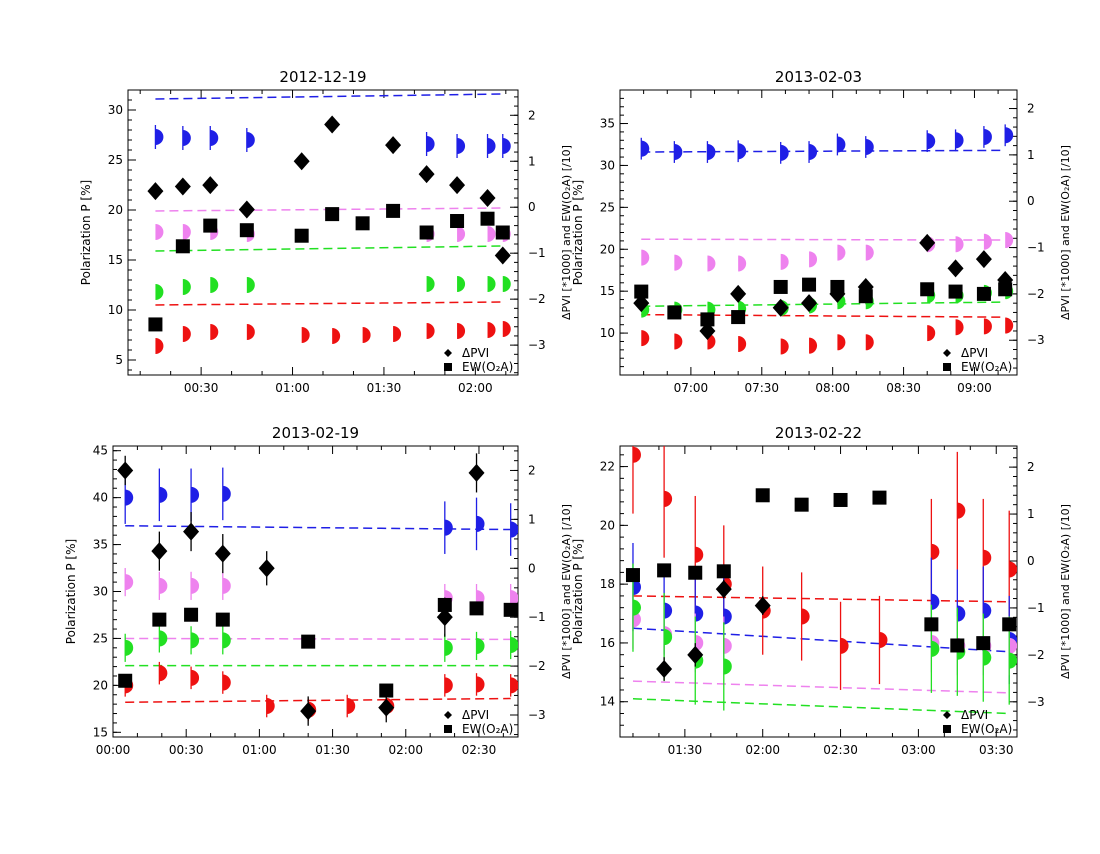 This screenshot has height=854, width=1100. Describe the element at coordinates (903, 388) in the screenshot. I see `x-tick-label: 08:30` at that location.